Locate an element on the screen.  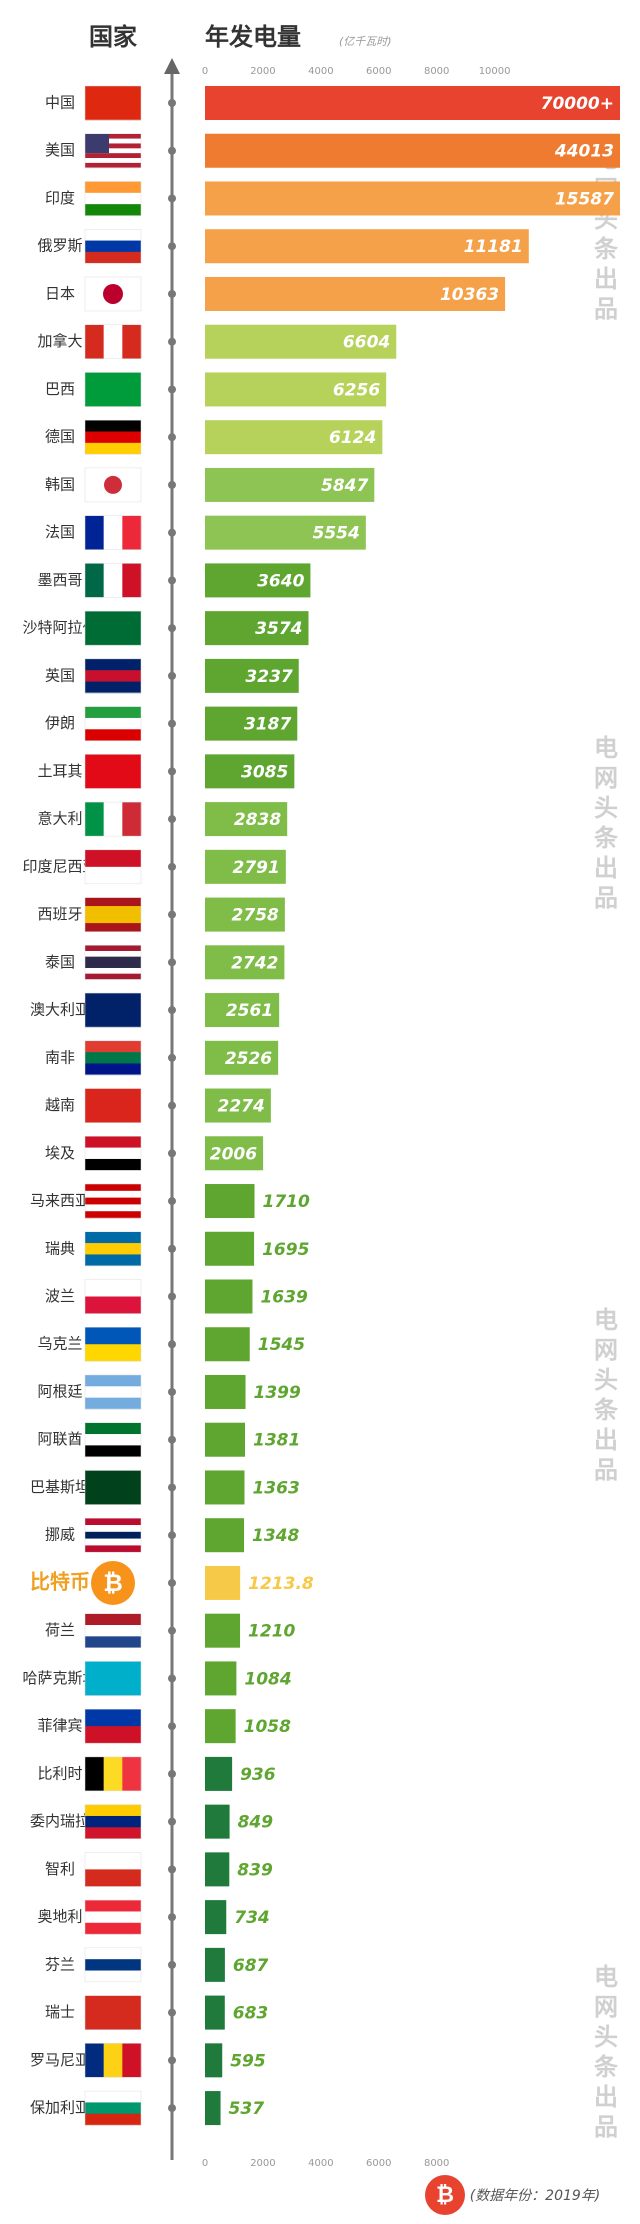
footer: (数据年份：2019年) is located at coordinates (535, 2196).